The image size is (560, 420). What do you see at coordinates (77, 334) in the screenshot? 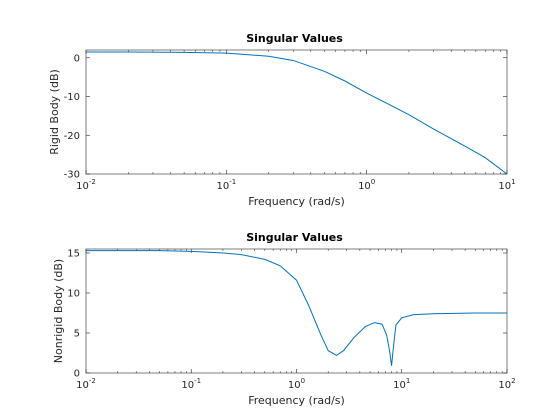
I see `nonrigid-body-y-tick-label: 5` at bounding box center [77, 334].